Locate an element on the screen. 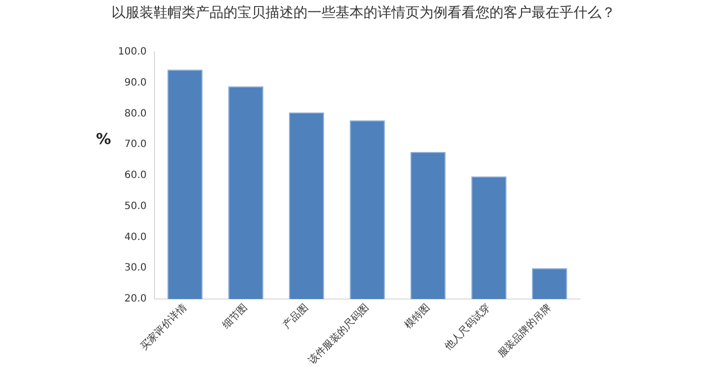  y-tick-label: 50.0 is located at coordinates (135, 206).